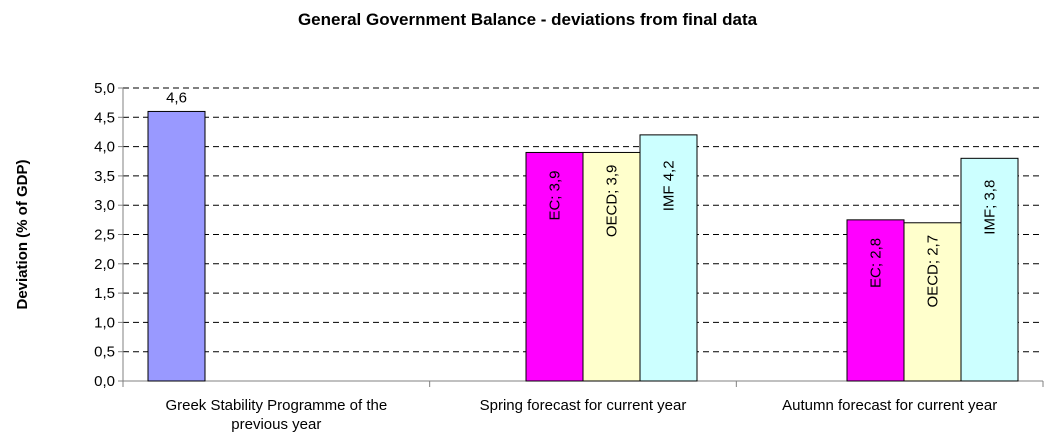 The image size is (1055, 447). I want to click on y-tick-label: 3,5, so click(104, 176).